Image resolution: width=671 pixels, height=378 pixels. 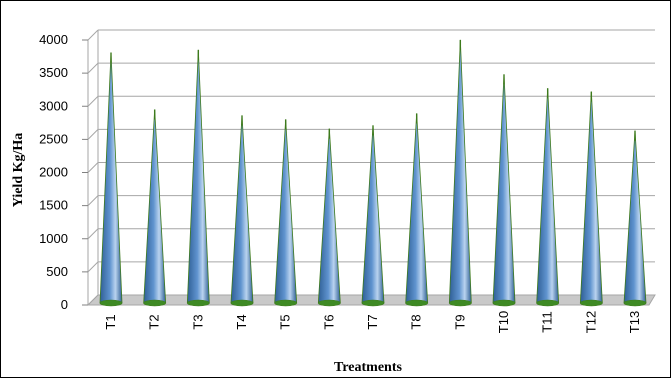 I want to click on x-axis-title: Treatments, so click(x=368, y=367).